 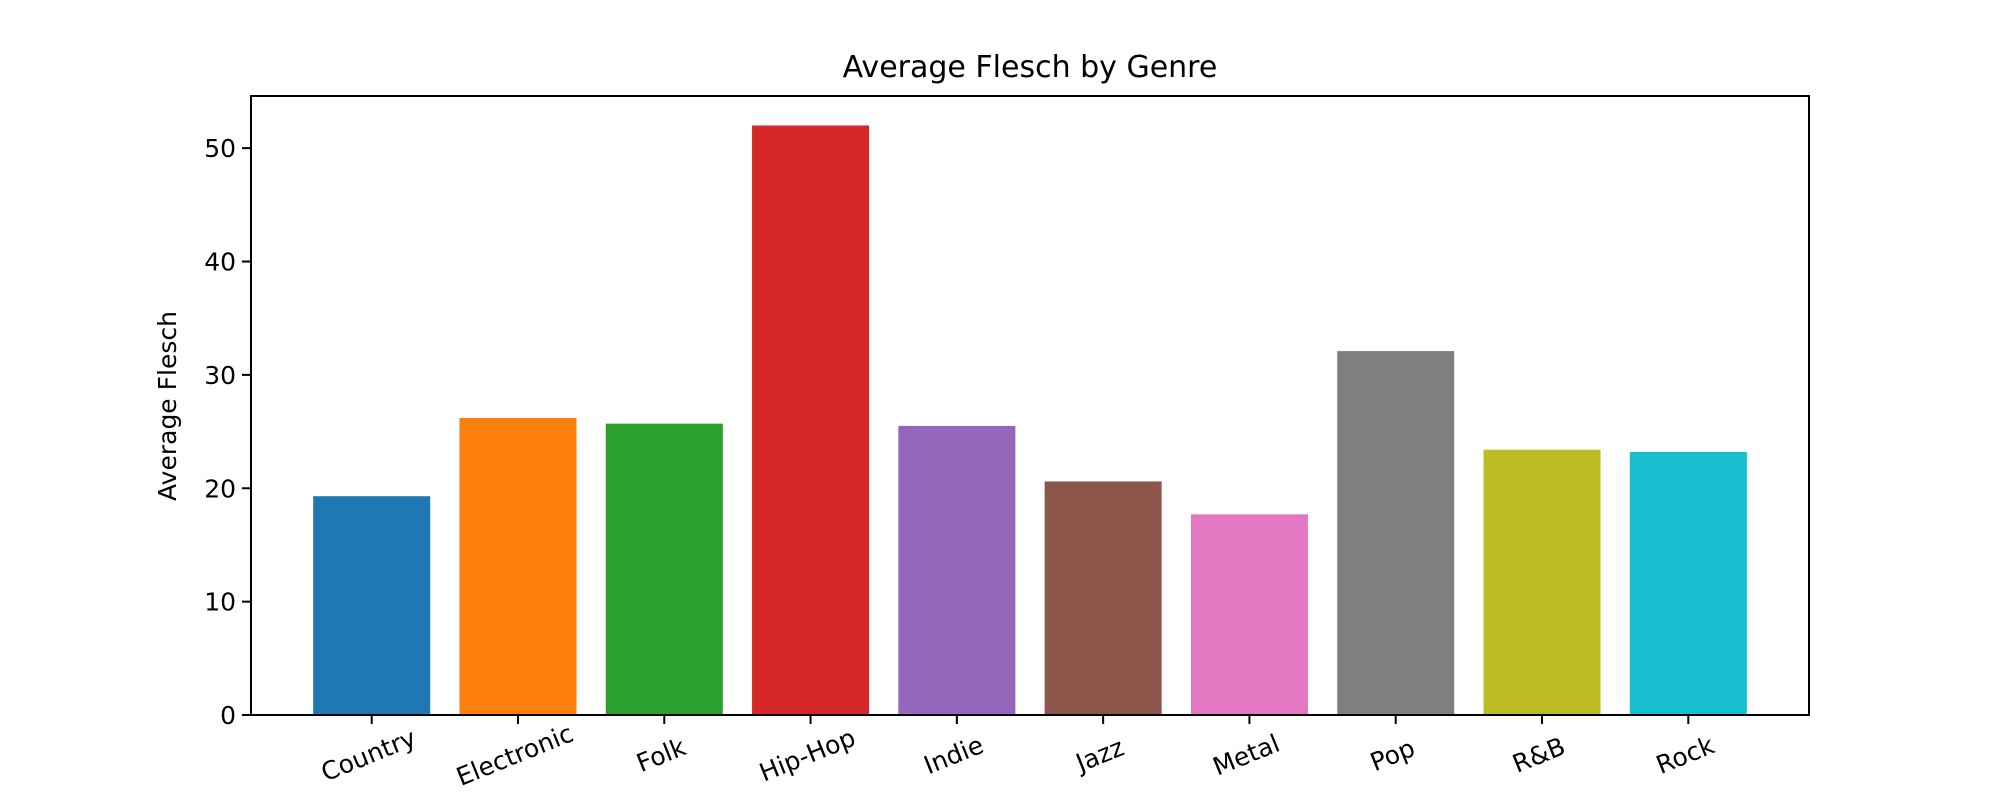 What do you see at coordinates (1688, 583) in the screenshot?
I see `bar-rock` at bounding box center [1688, 583].